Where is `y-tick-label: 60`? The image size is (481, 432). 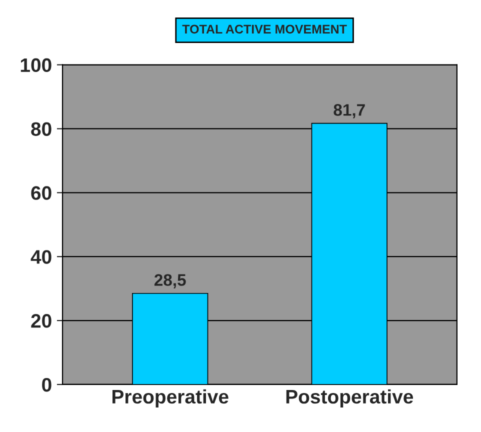 y-tick-label: 60 is located at coordinates (41, 193).